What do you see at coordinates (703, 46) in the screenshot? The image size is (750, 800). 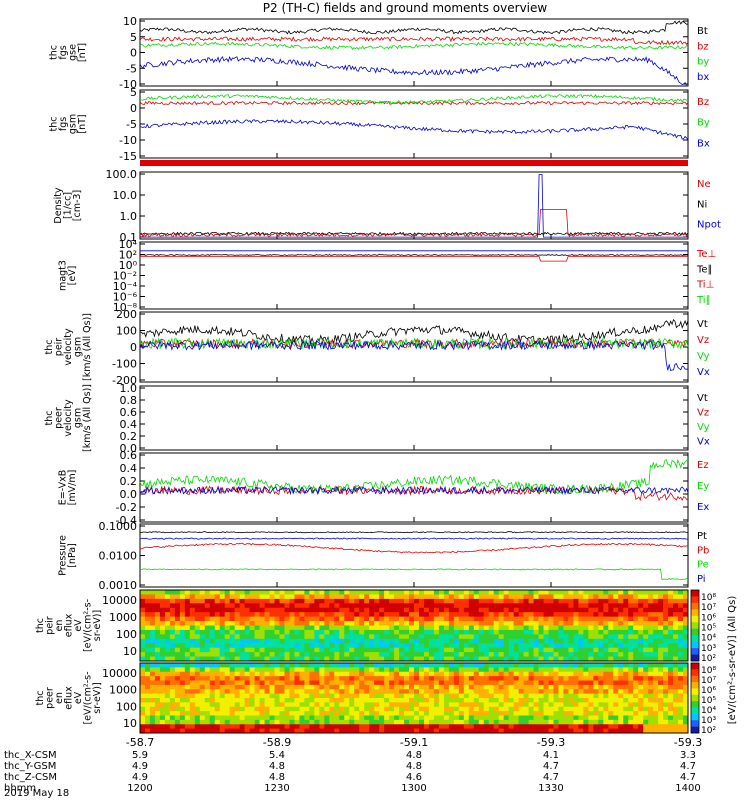 I see `legend-bz: bz` at bounding box center [703, 46].